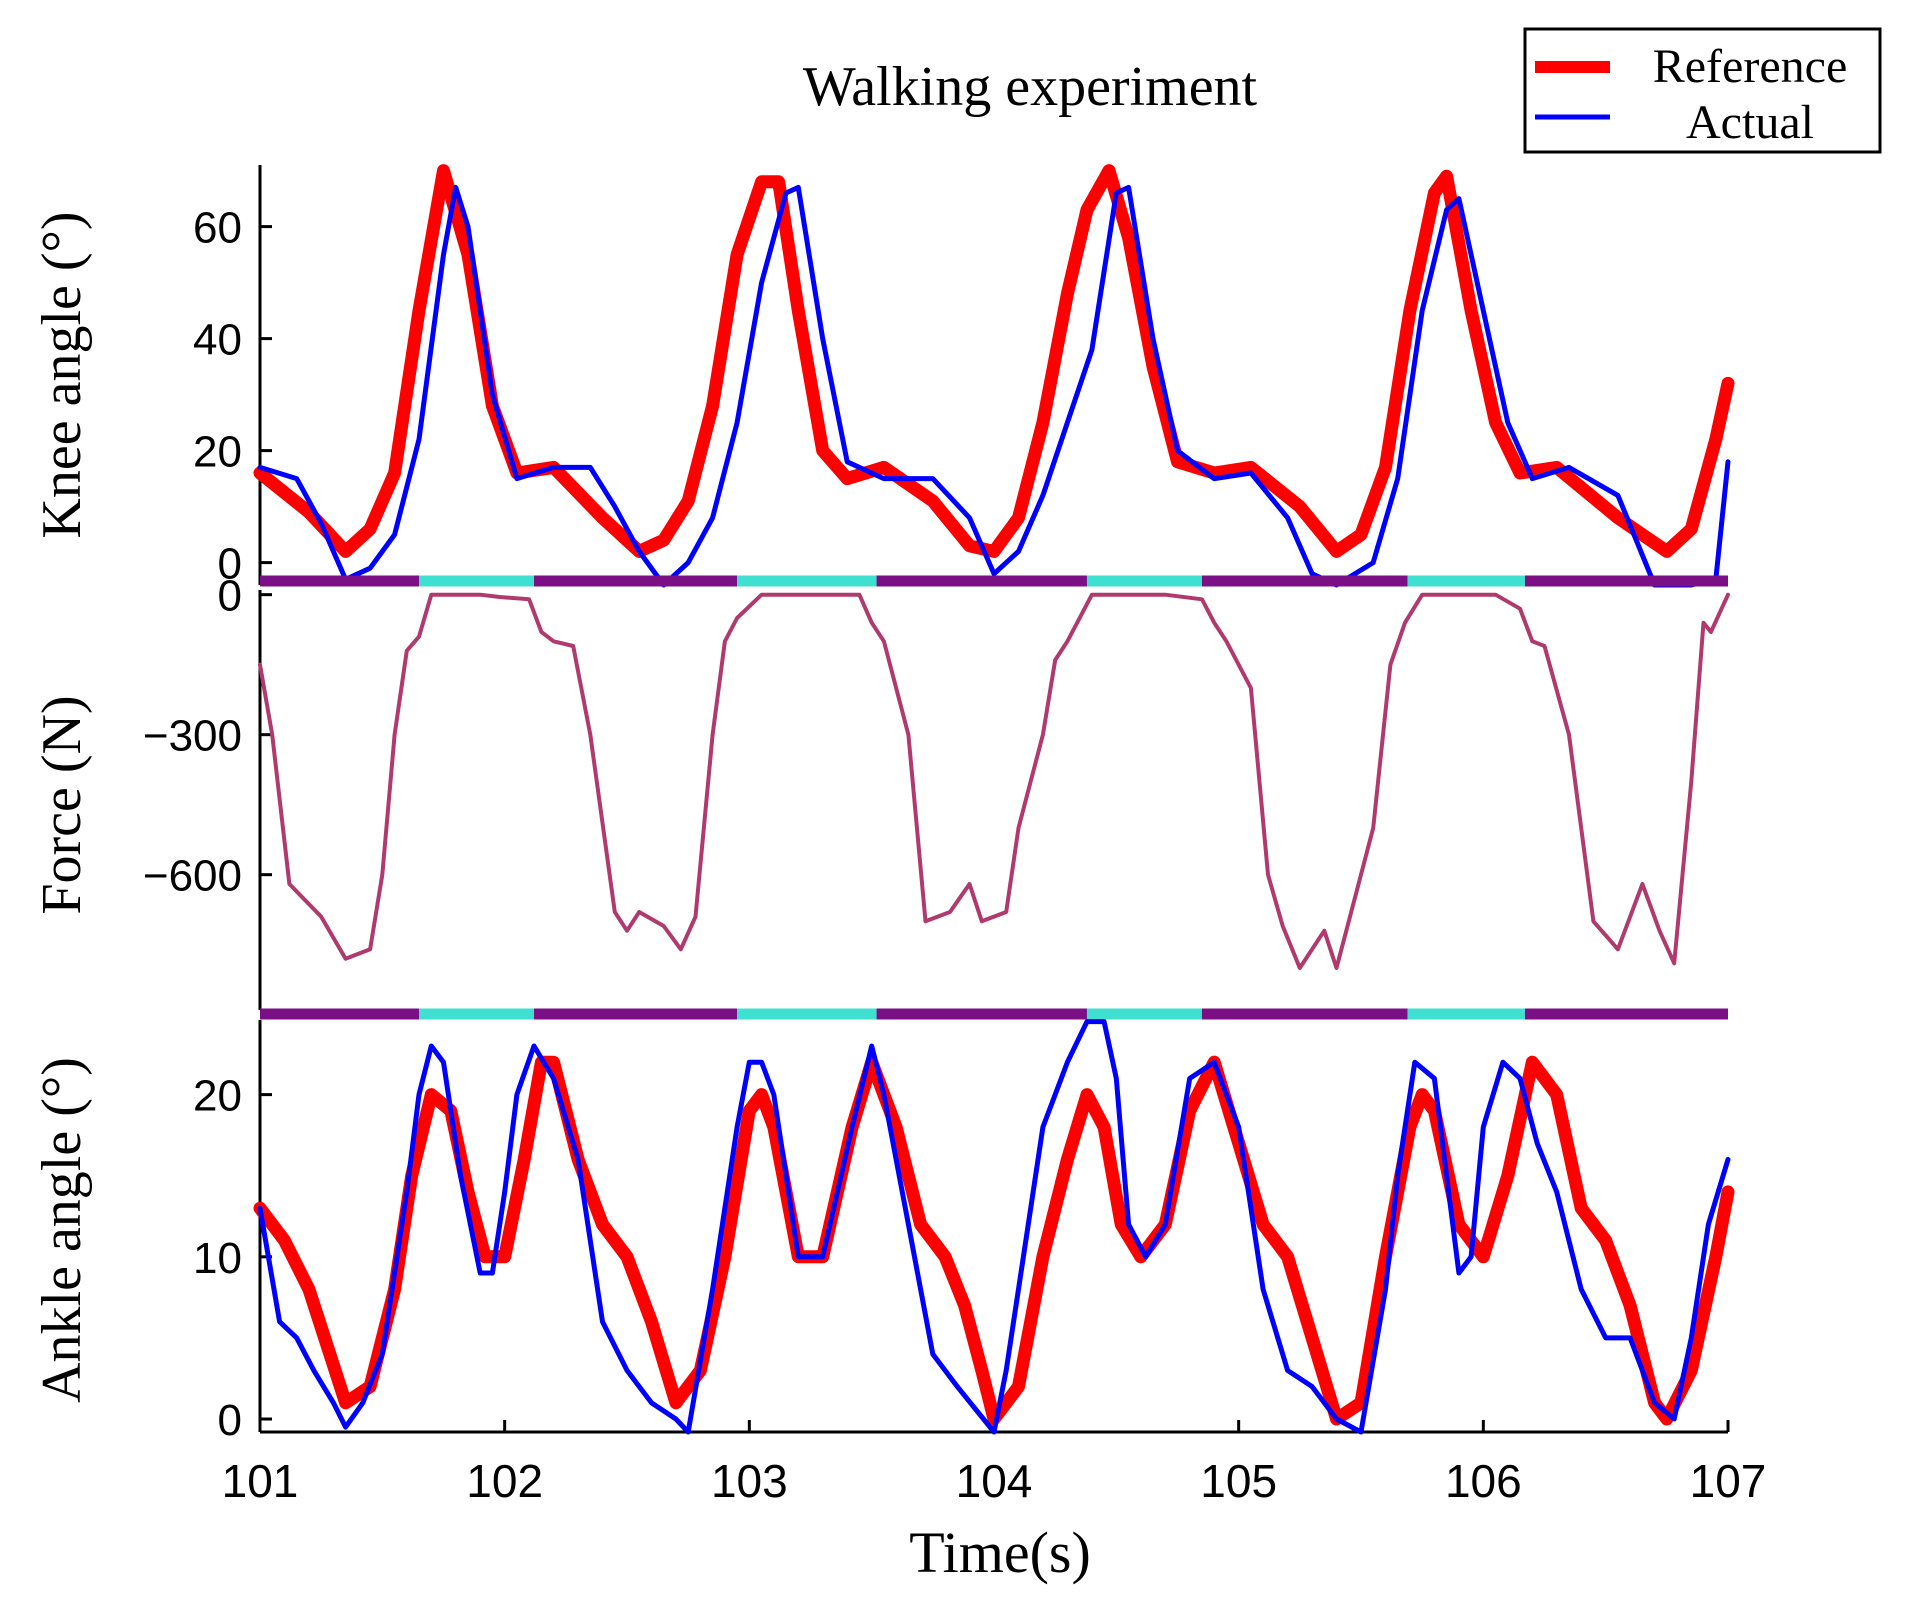  I want to click on force-y-ticks: 0 −300 −600, so click(207, 736).